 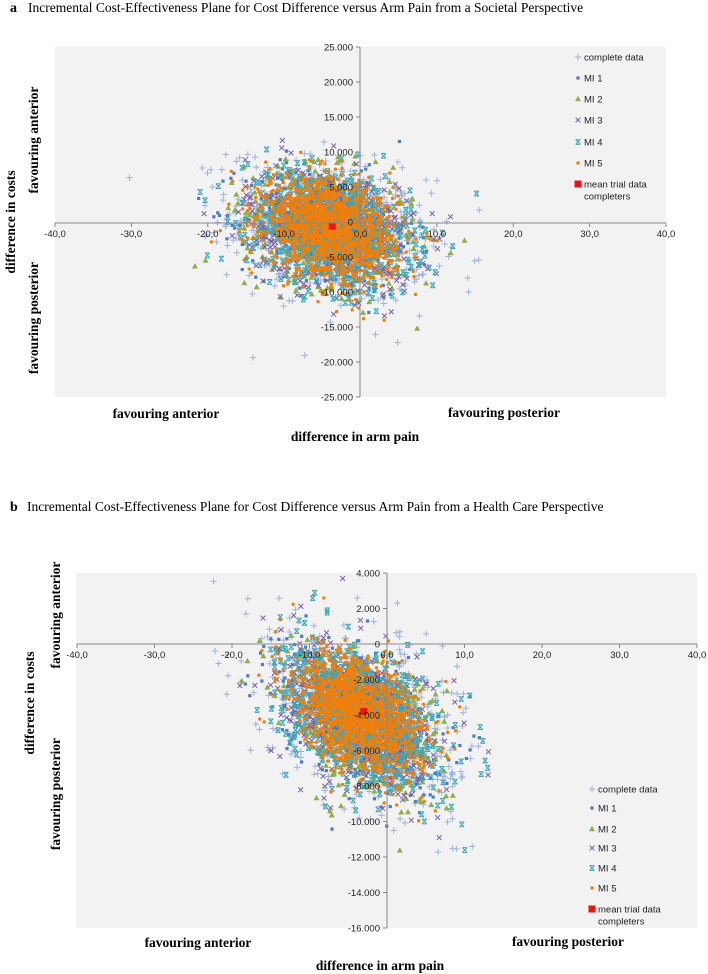 I want to click on panel-a-x-left-label: favouring anterior, so click(x=166, y=413).